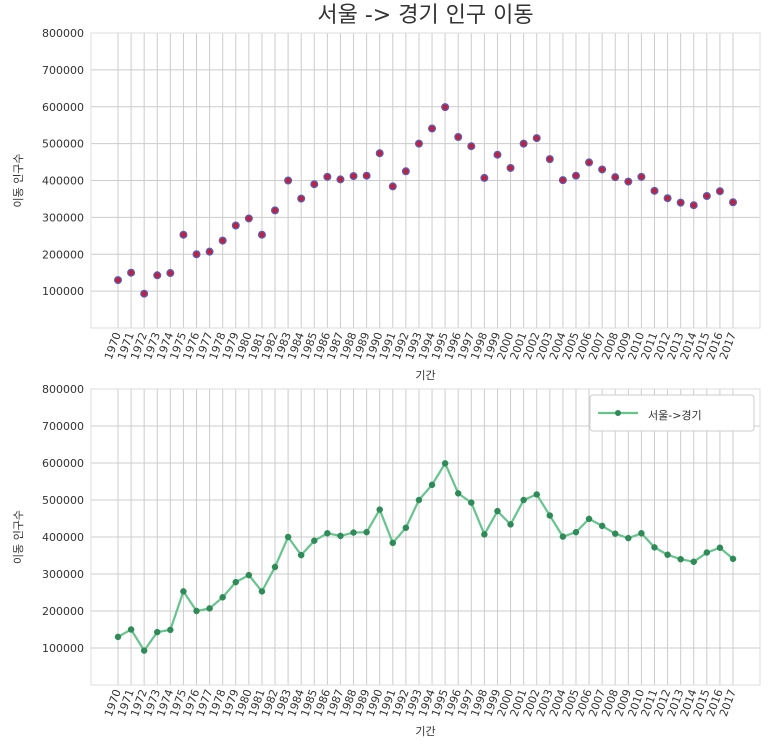 The width and height of the screenshot is (782, 745). I want to click on legend-box, so click(672, 413).